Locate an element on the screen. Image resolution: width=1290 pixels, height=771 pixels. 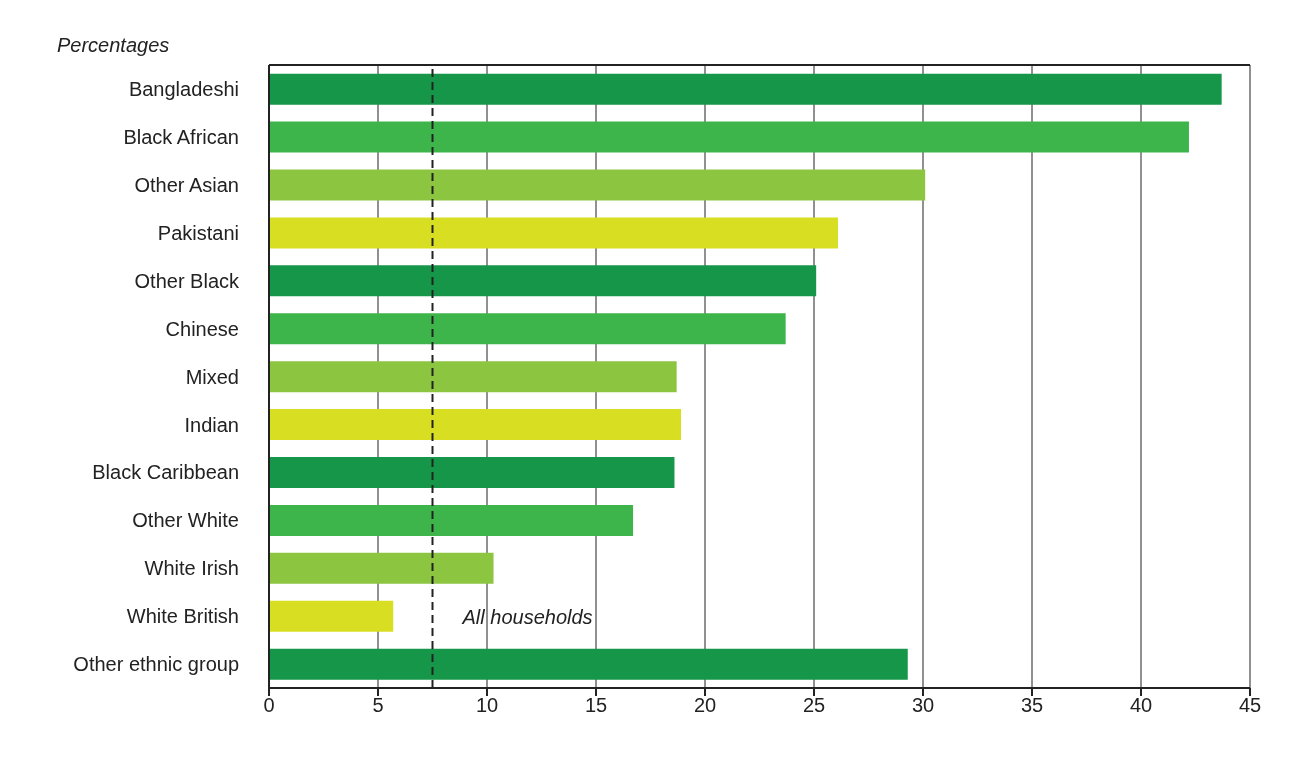
x-tick-label: 35 is located at coordinates (1032, 705).